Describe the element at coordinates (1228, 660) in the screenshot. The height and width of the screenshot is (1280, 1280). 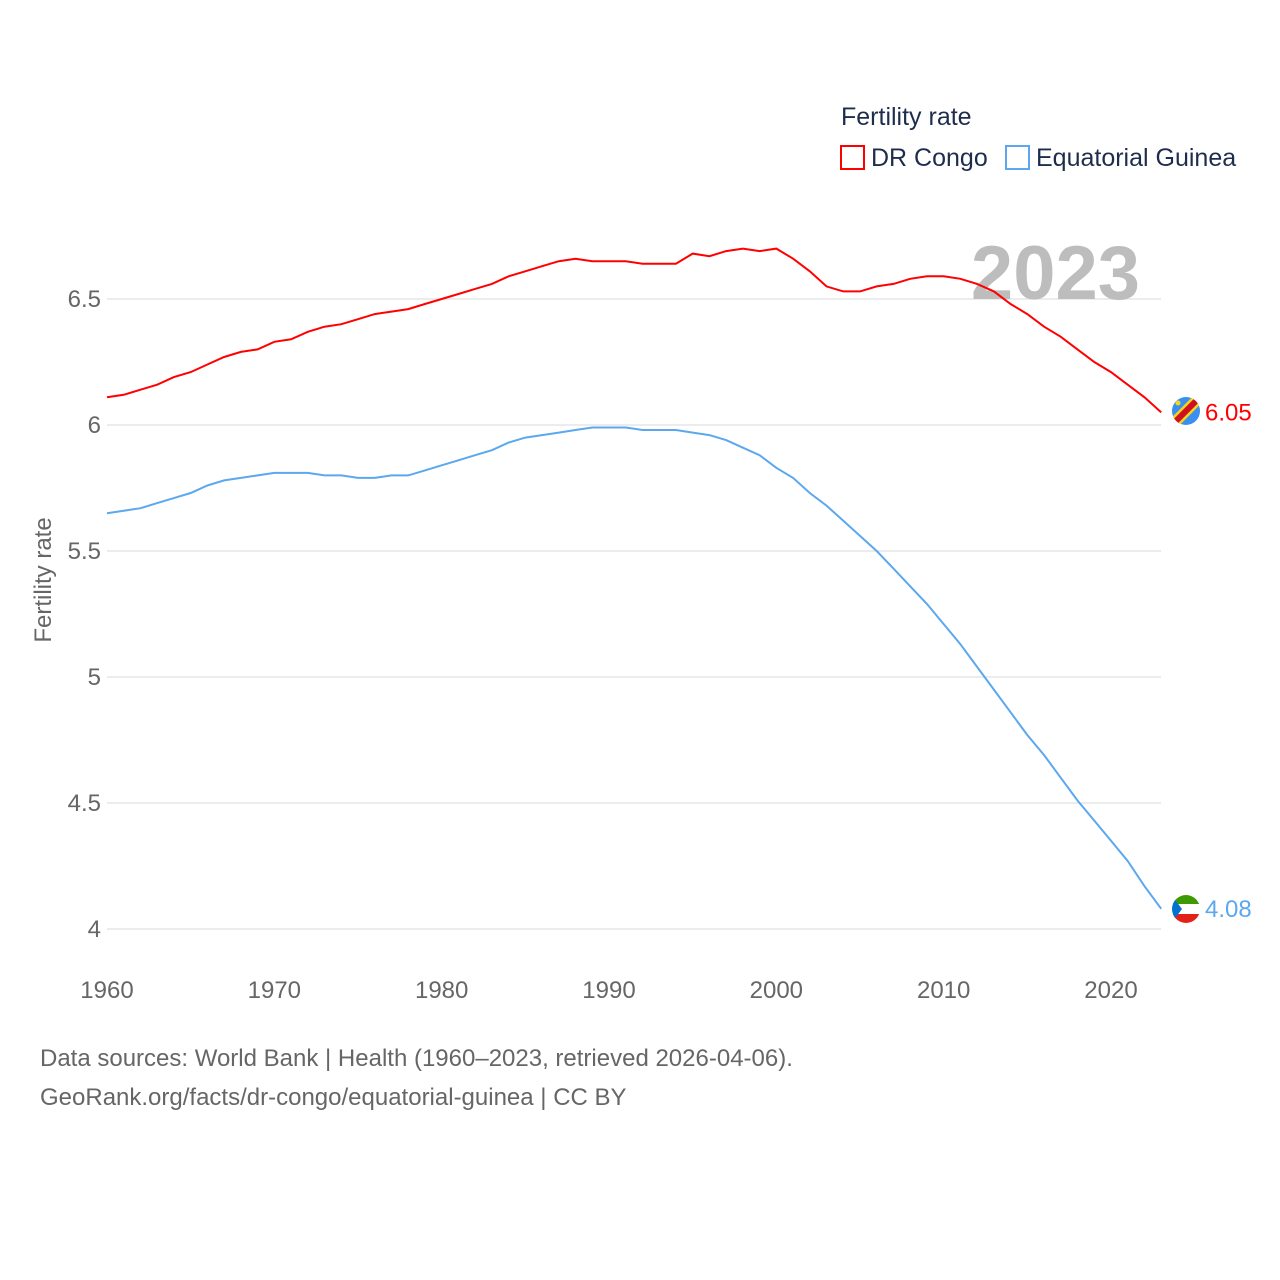
I see `series-end-labels: 6.05 4.08` at that location.